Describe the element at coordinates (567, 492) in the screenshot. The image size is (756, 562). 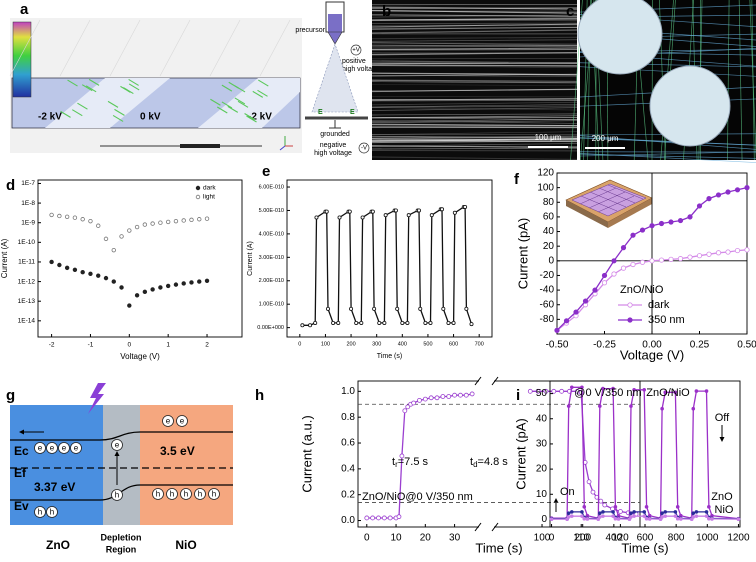
I see `annotation: On` at that location.